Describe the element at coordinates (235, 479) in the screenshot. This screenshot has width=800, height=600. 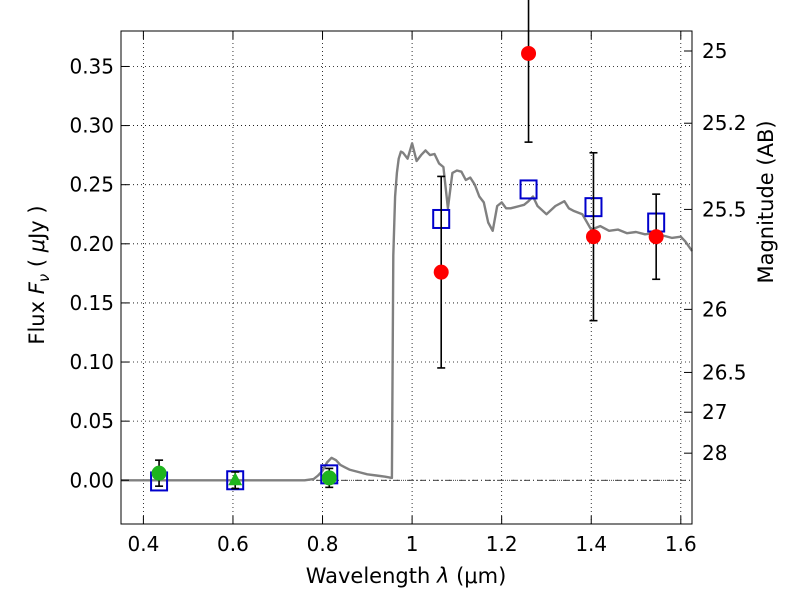
I see `green-triangle-point` at that location.